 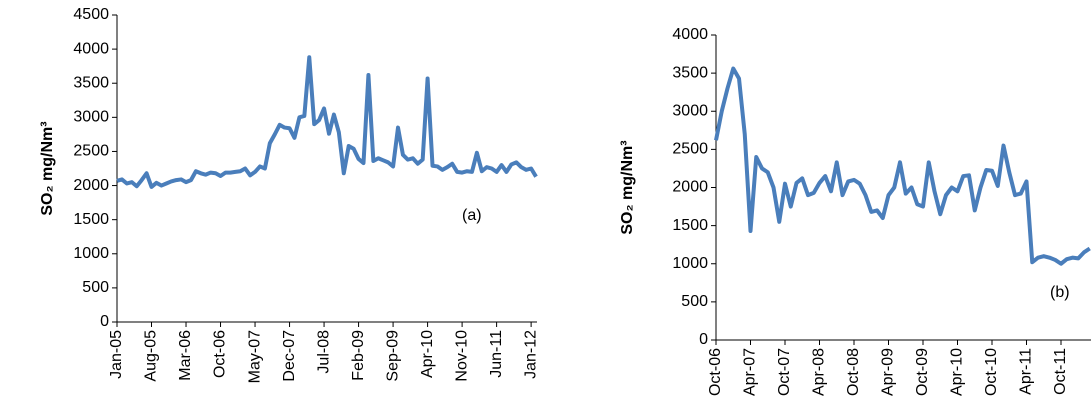 What do you see at coordinates (358, 355) in the screenshot?
I see `x-tick-label: Feb-09` at bounding box center [358, 355].